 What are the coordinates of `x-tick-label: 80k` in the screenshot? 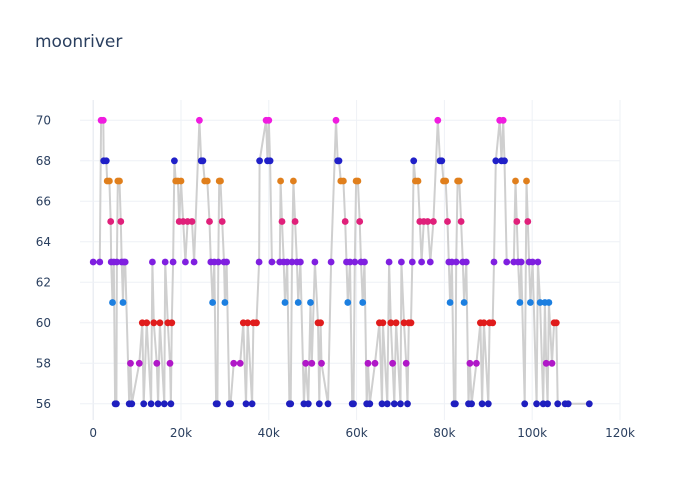 It's located at (444, 433).